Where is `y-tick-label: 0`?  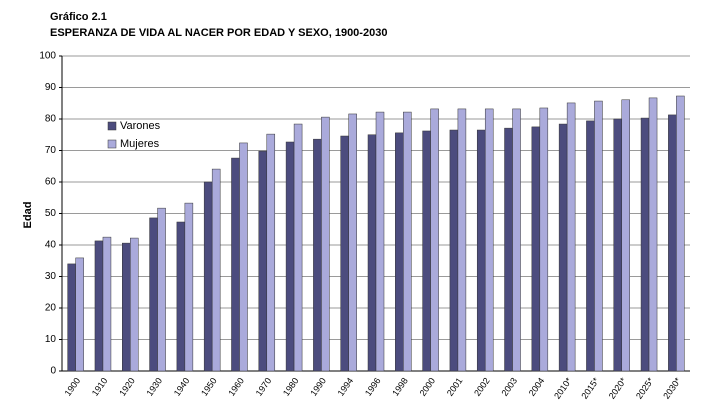
y-tick-label: 0 is located at coordinates (53, 371).